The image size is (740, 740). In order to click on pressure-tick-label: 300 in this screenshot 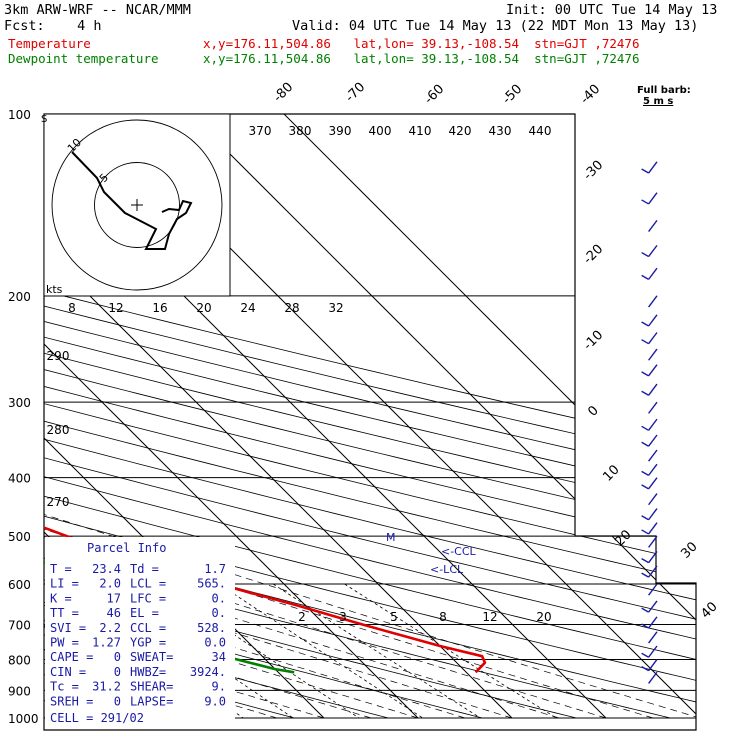, I will do `click(19, 403)`.